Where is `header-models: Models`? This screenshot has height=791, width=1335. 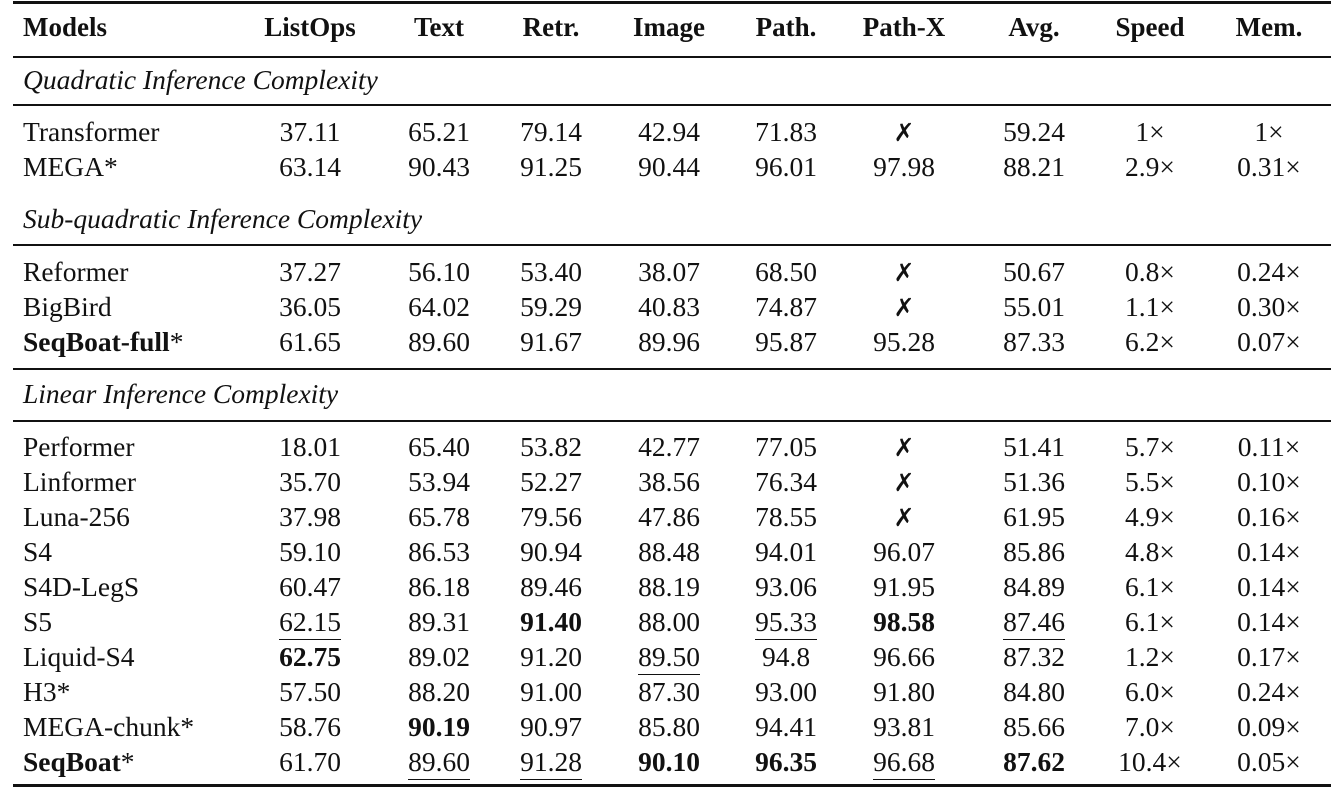
header-models: Models is located at coordinates (65, 27).